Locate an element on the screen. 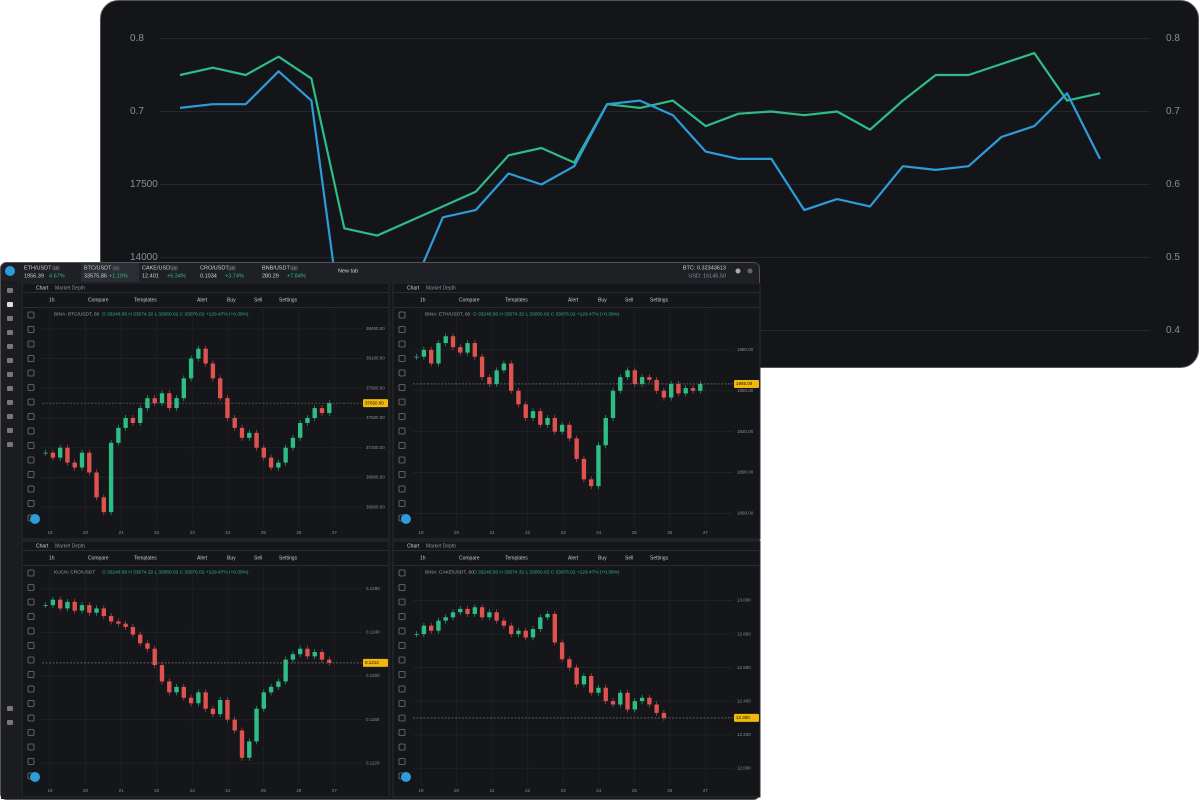  settings-icon is located at coordinates (738, 271).